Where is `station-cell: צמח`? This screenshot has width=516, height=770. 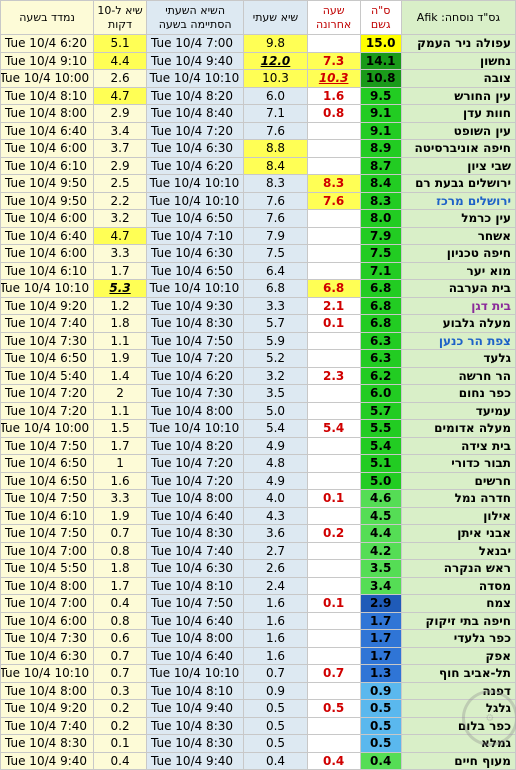
station-cell: צמח is located at coordinates (458, 603).